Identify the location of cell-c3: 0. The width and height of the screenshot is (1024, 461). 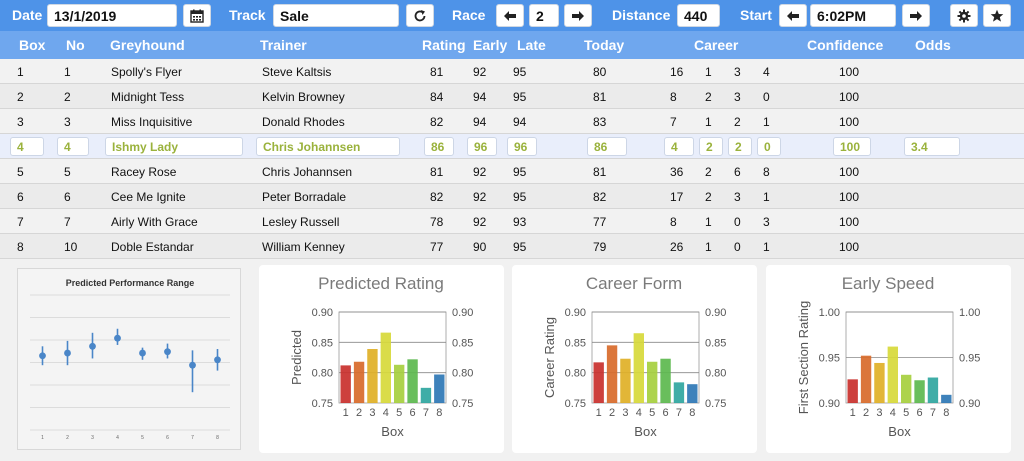
(737, 247).